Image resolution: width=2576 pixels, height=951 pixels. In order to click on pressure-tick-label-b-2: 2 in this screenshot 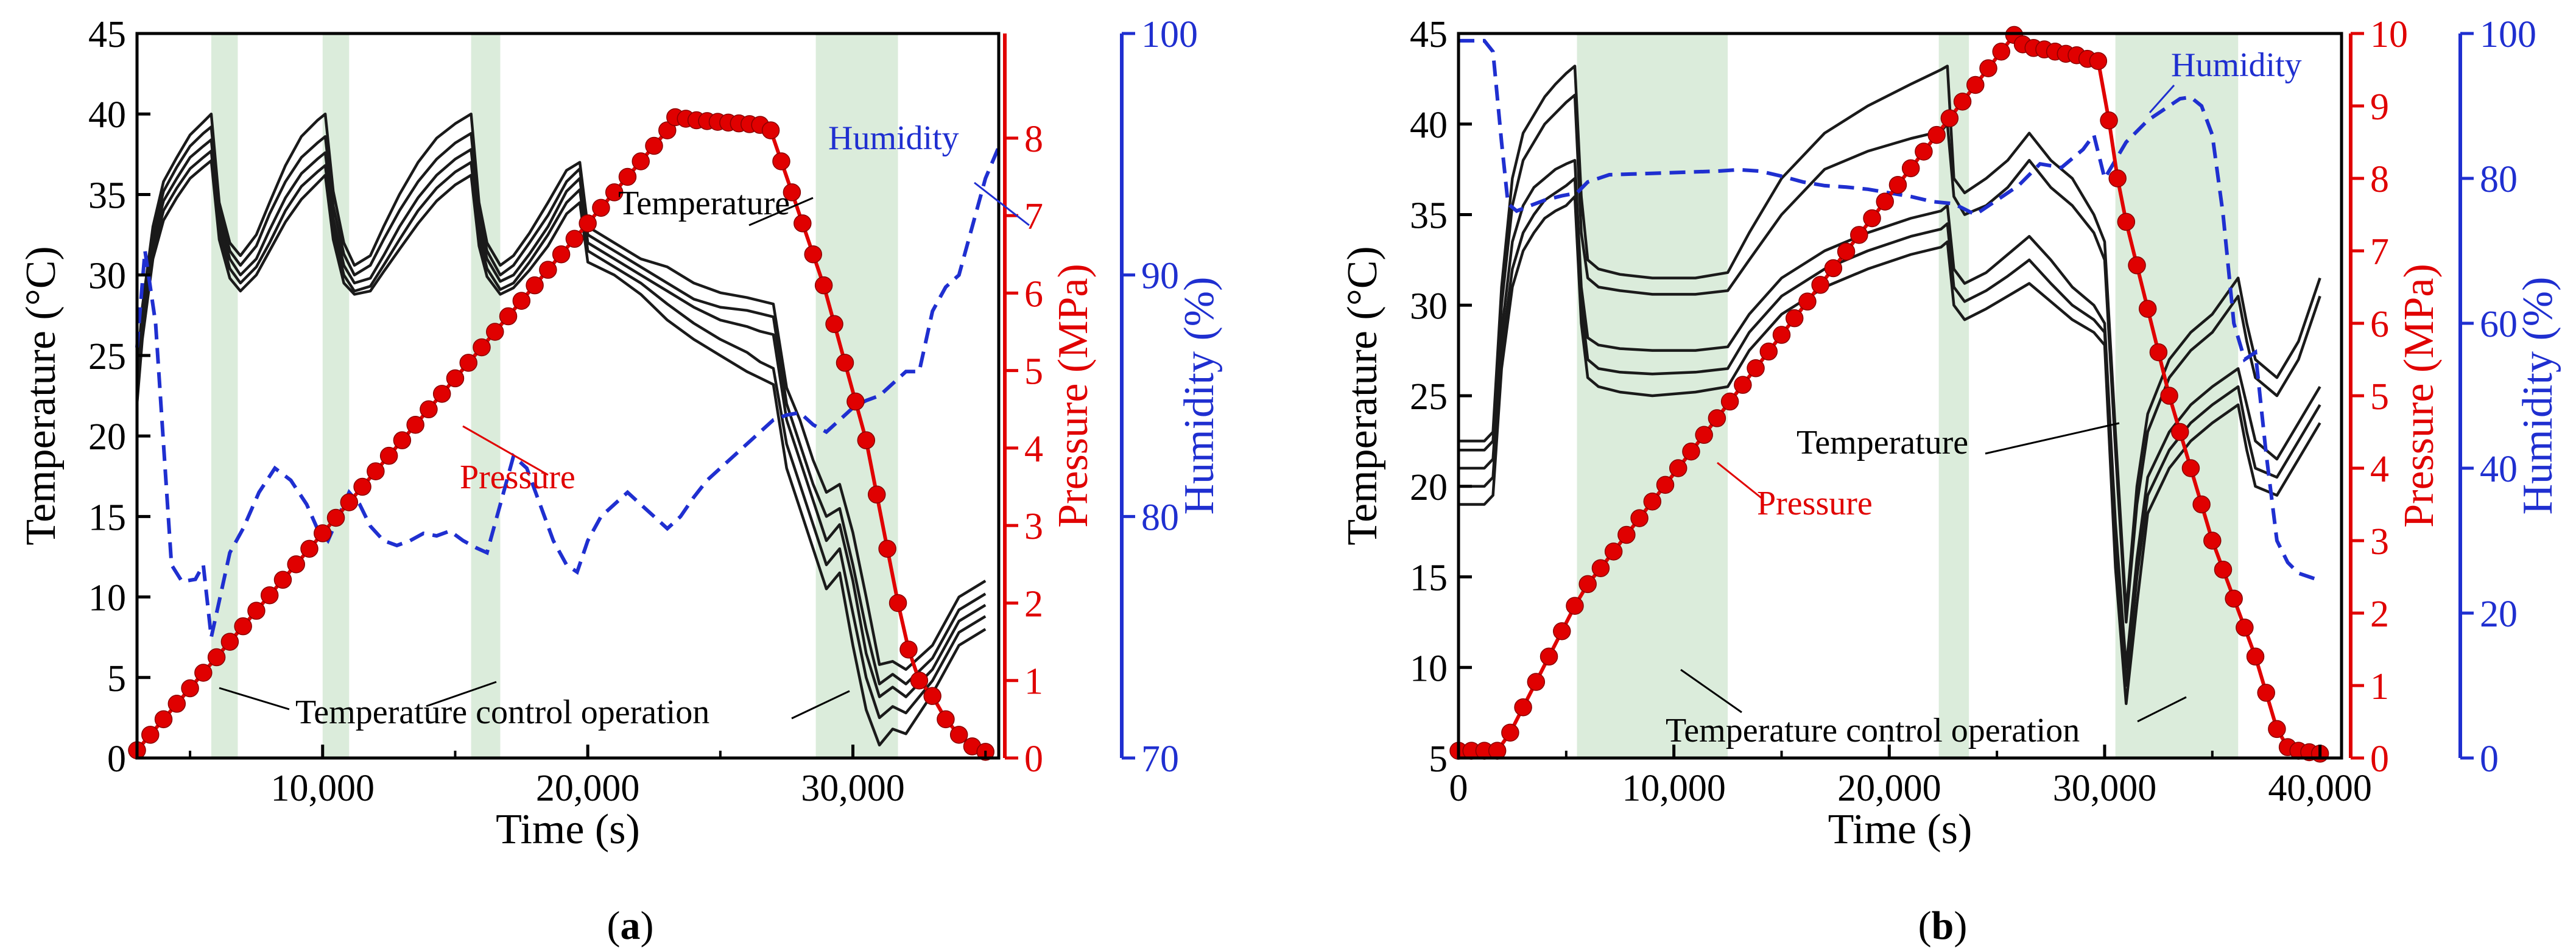, I will do `click(2379, 614)`.